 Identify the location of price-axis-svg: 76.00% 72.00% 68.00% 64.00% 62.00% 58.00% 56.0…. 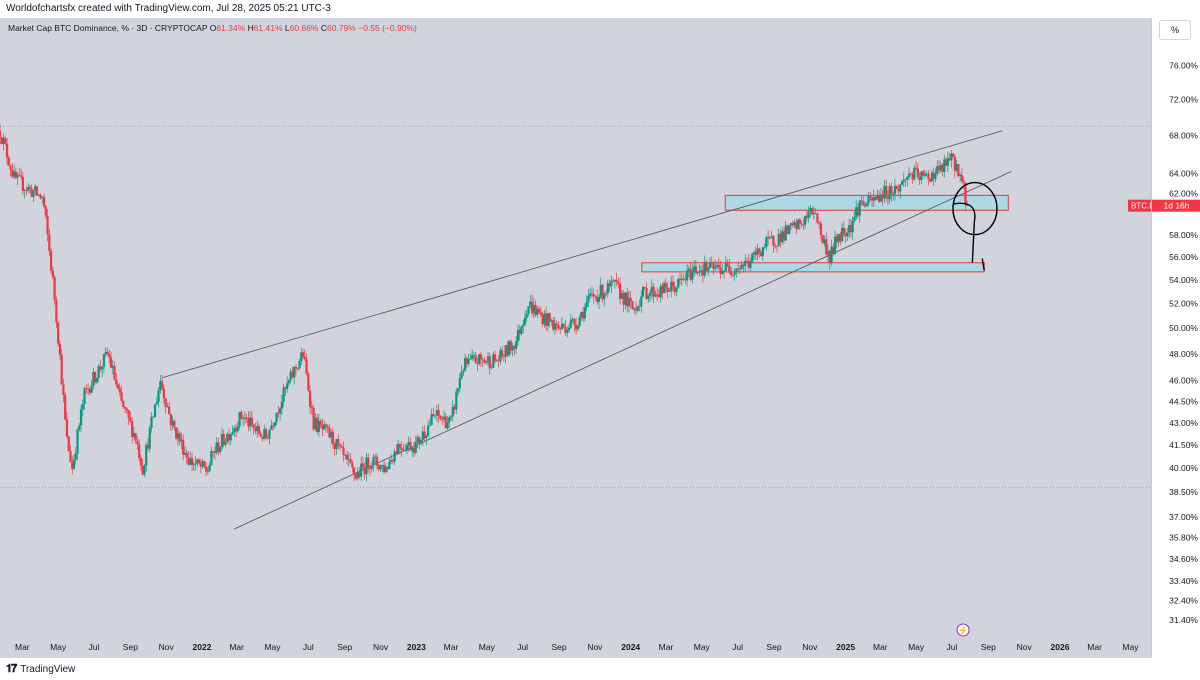
(1176, 343).